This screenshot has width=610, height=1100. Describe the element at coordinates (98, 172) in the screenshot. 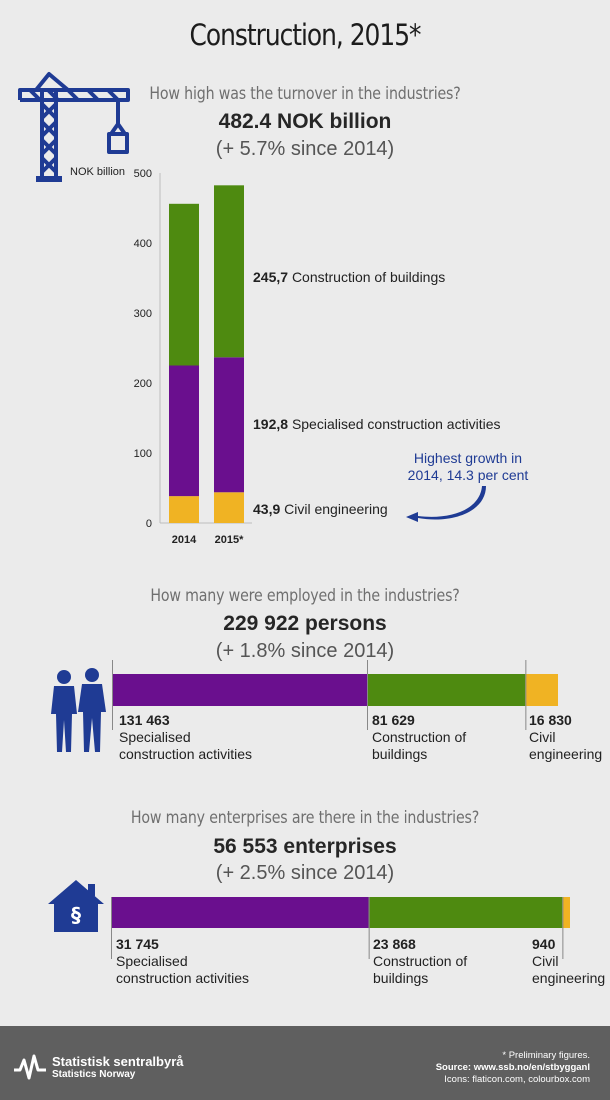

I see `unit-label: NOK billion` at that location.